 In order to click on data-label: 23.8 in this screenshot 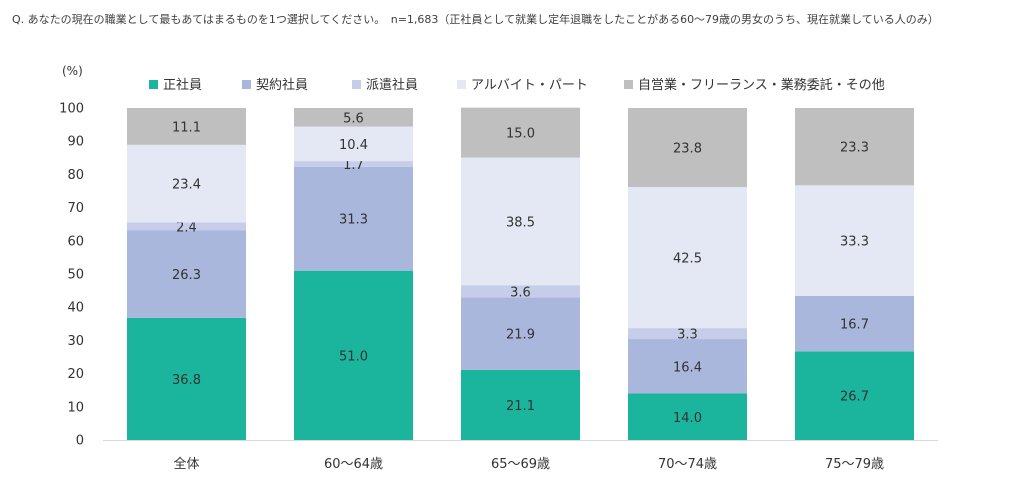, I will do `click(687, 149)`.